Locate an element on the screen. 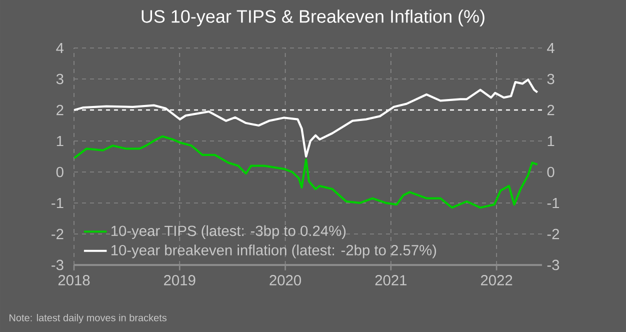 This screenshot has width=626, height=332. y2-tick-label: -2 is located at coordinates (553, 234).